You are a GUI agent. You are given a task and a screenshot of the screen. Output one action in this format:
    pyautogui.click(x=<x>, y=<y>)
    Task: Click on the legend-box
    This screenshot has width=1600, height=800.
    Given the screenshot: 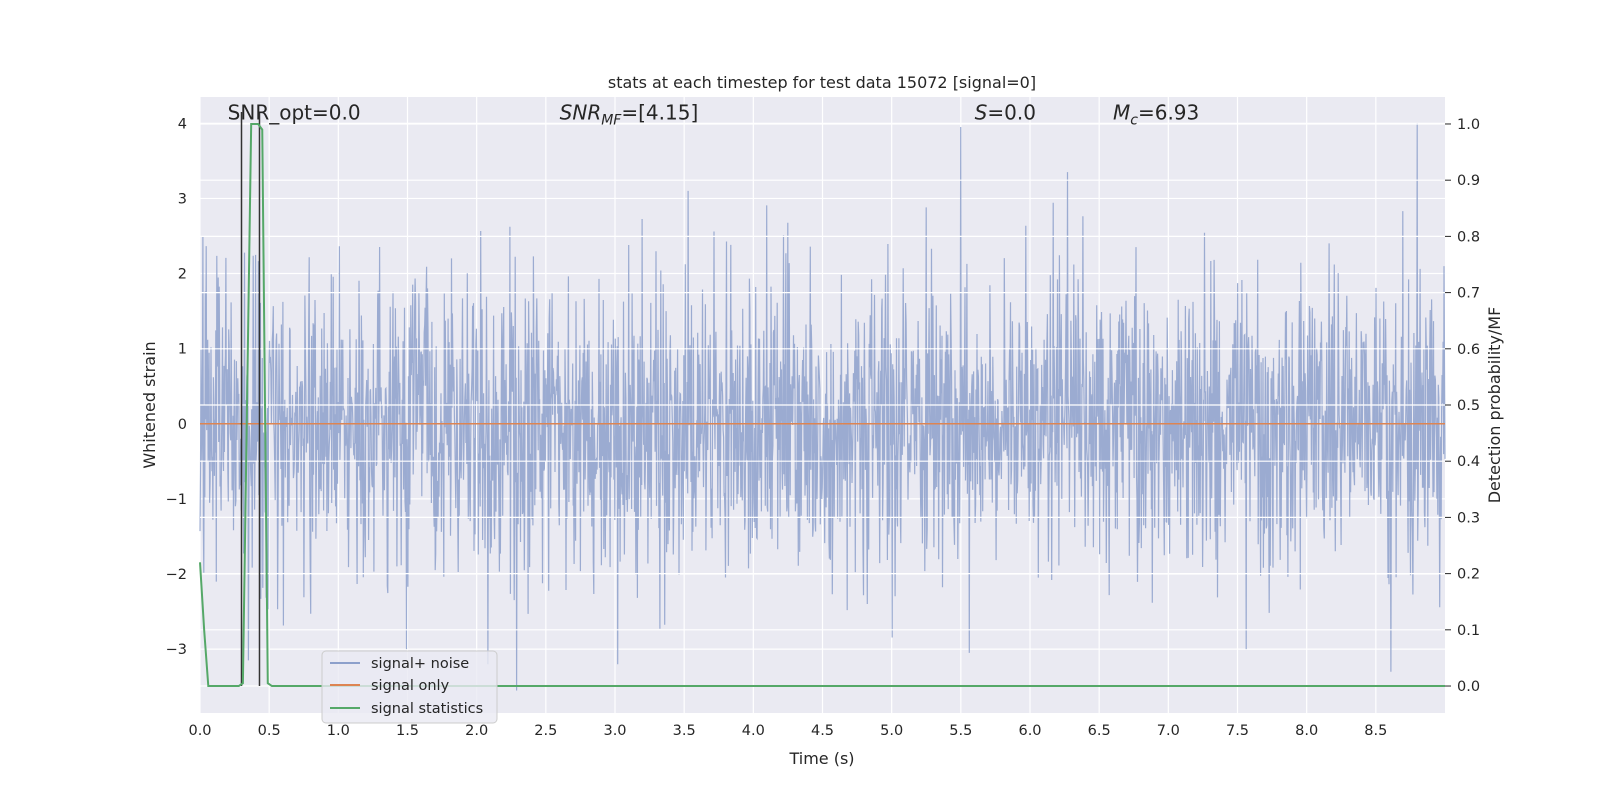 What is the action you would take?
    pyautogui.click(x=409, y=687)
    